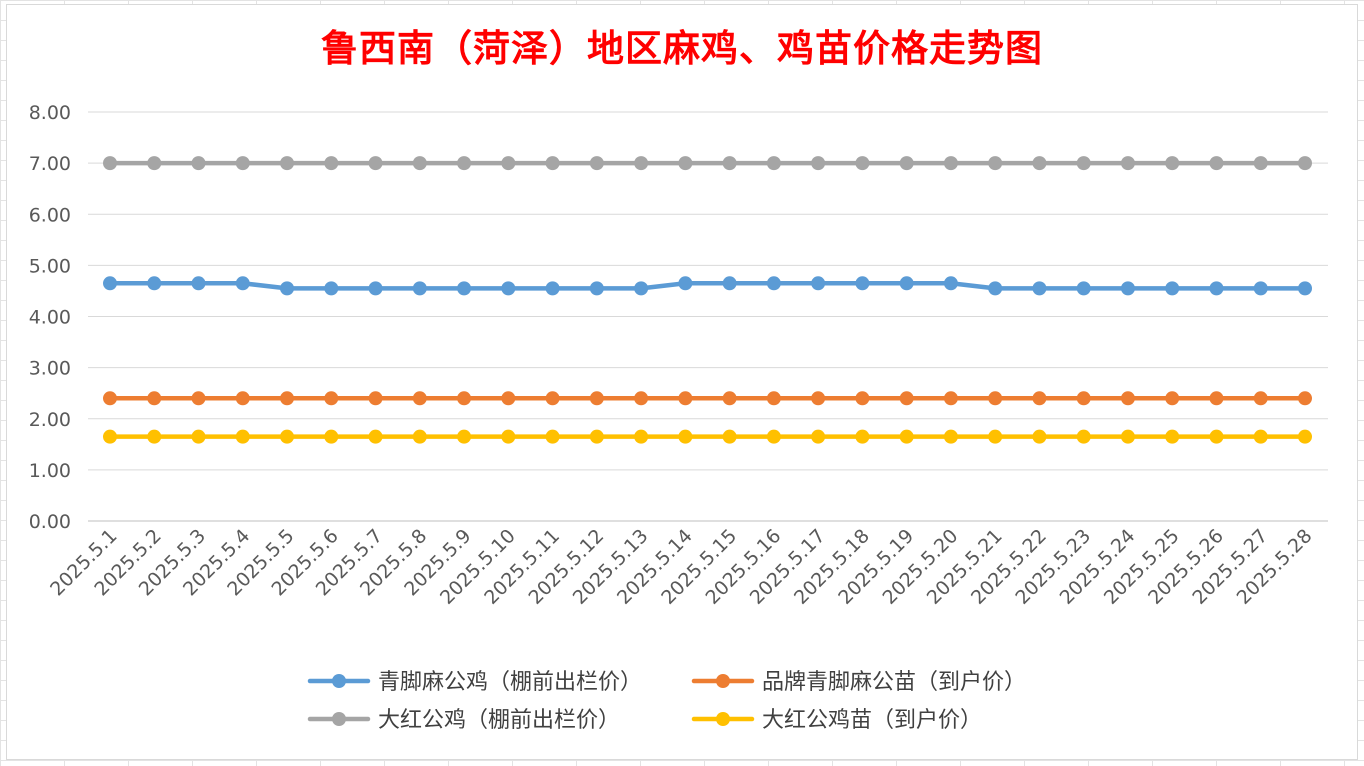 The width and height of the screenshot is (1364, 766). What do you see at coordinates (463, 720) in the screenshot?
I see `legend-item: 大红公鸡（棚前出栏价）` at bounding box center [463, 720].